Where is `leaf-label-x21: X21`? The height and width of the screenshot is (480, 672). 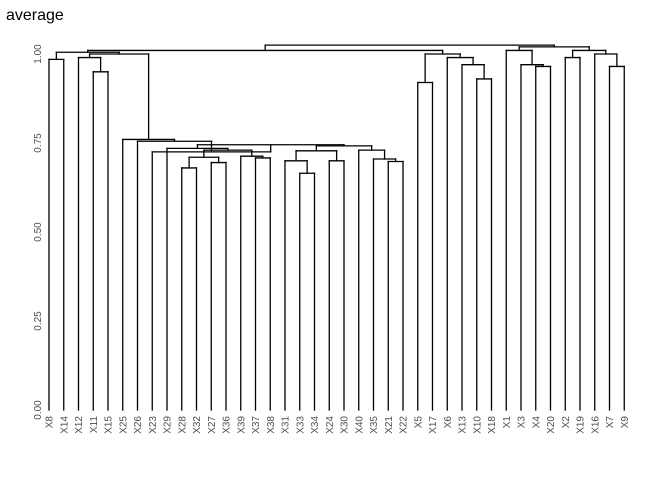
leaf-label-x21: X21 is located at coordinates (389, 425).